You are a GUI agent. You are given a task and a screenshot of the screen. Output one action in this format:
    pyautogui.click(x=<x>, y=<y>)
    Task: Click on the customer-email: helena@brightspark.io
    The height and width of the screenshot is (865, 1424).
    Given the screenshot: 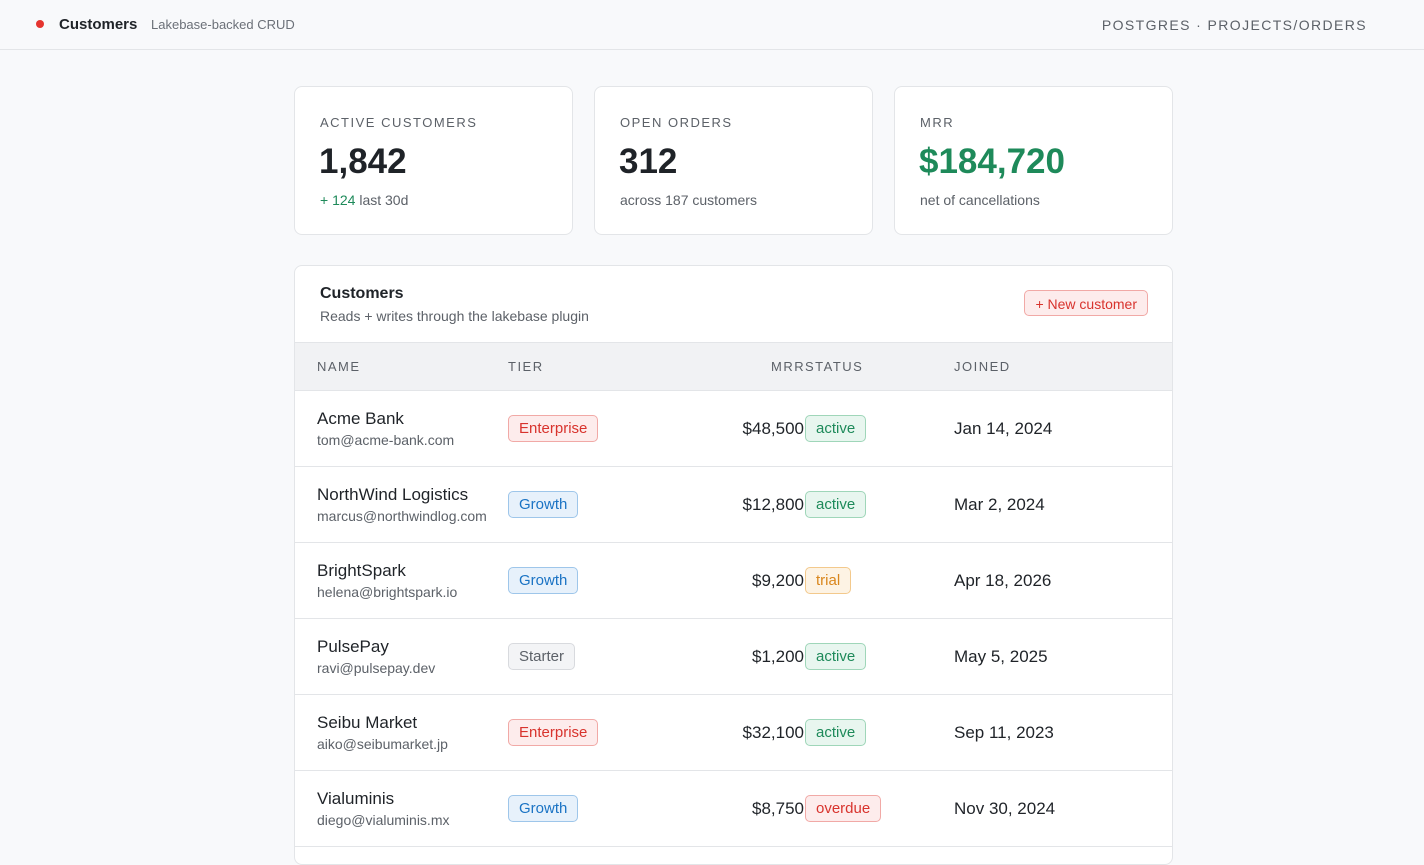 What is the action you would take?
    pyautogui.click(x=387, y=592)
    